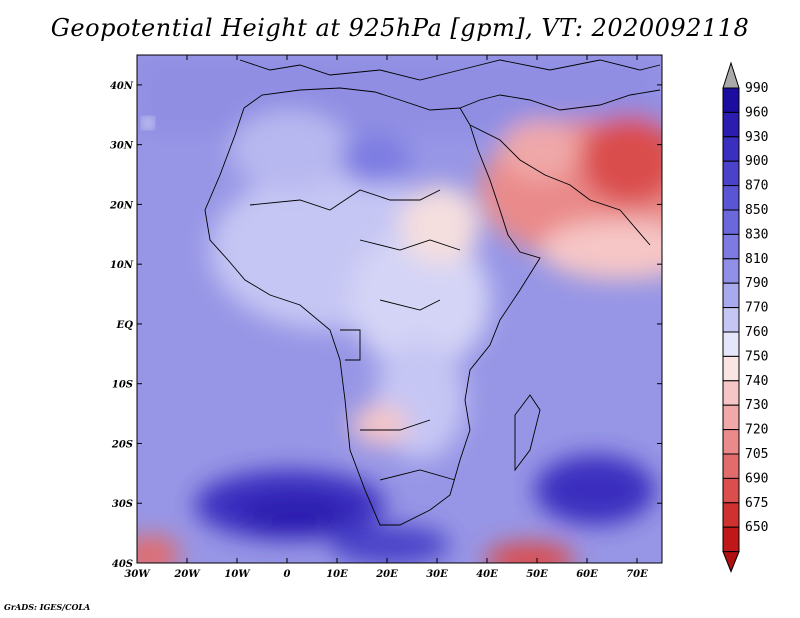 The height and width of the screenshot is (618, 800). What do you see at coordinates (756, 112) in the screenshot?
I see `colorbar-level-label: 960` at bounding box center [756, 112].